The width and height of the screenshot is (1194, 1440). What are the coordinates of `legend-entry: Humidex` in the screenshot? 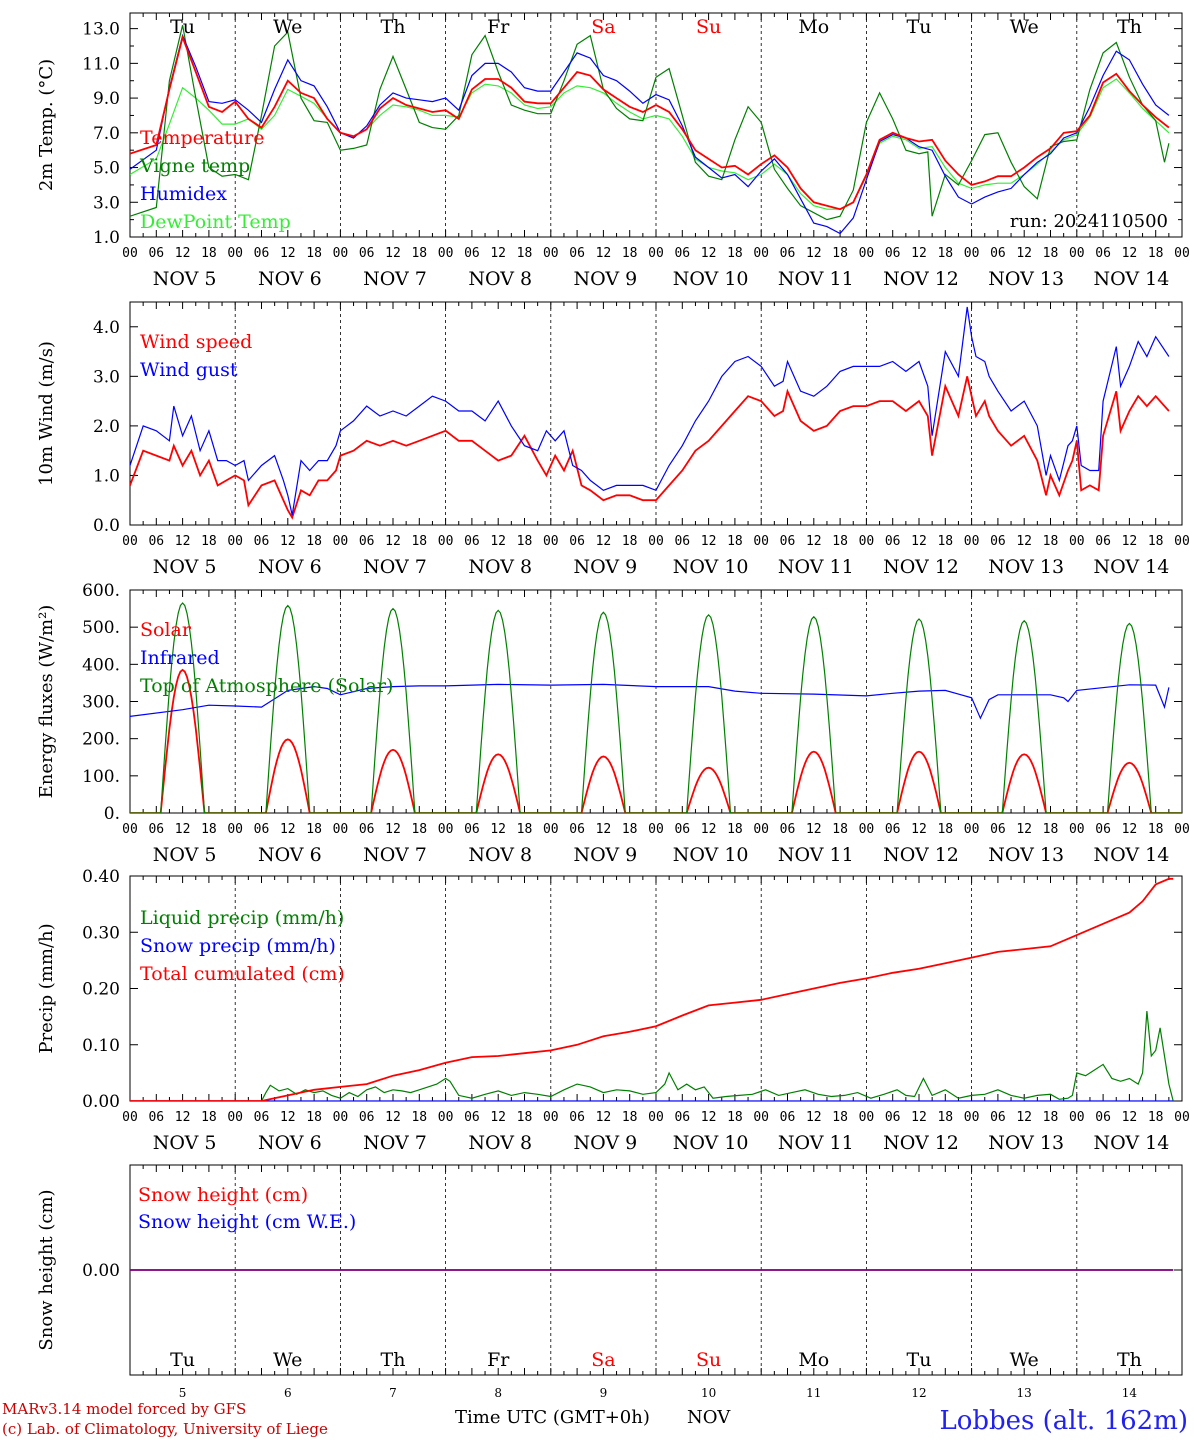 It's located at (183, 194).